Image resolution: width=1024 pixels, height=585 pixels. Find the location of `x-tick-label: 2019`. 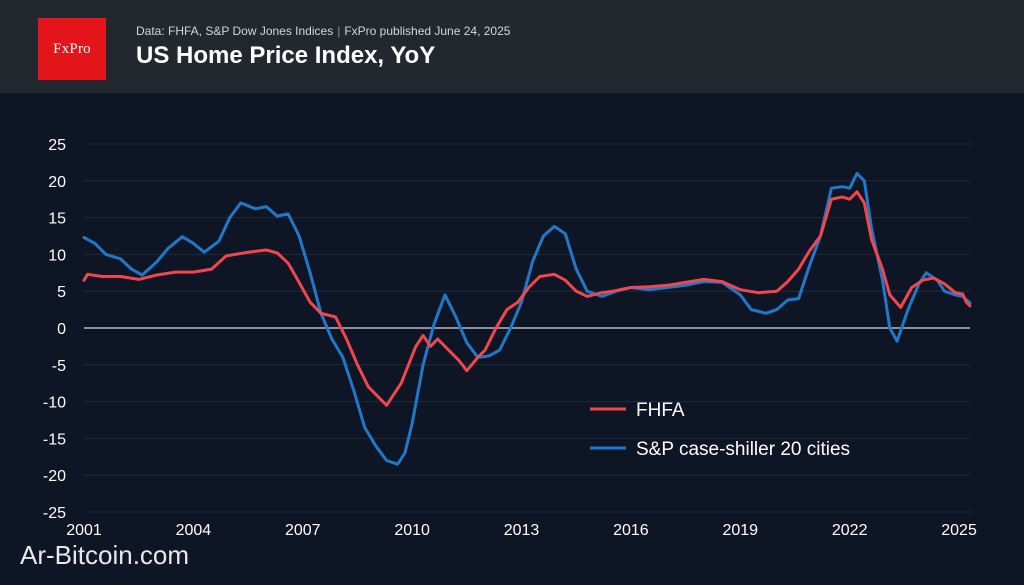

x-tick-label: 2019 is located at coordinates (740, 530).